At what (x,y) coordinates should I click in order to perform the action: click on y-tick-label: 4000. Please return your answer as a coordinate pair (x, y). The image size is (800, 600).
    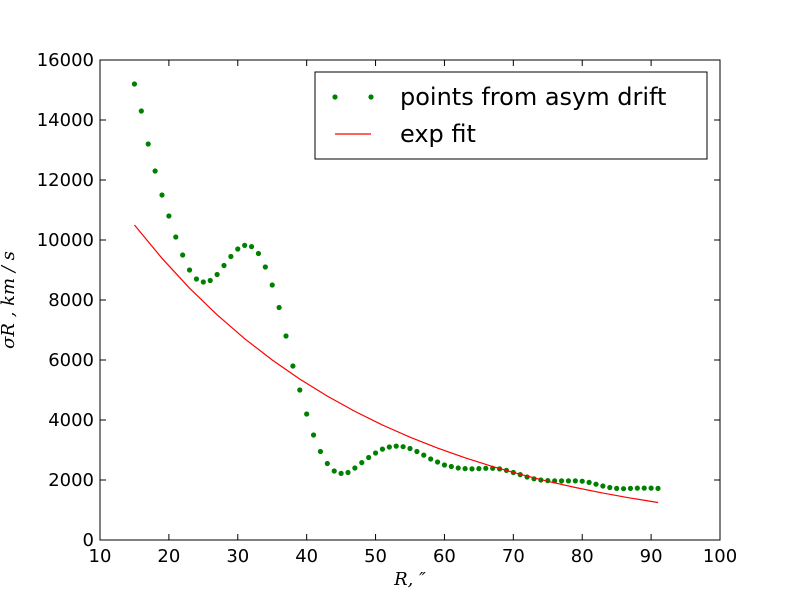
    Looking at the image, I should click on (71, 420).